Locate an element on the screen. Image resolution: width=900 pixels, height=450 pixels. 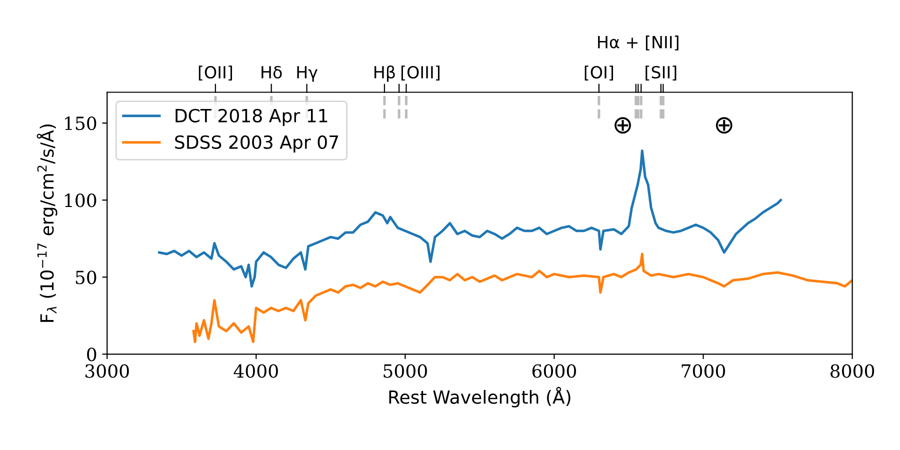
x-tick-label: 3000 is located at coordinates (107, 371).